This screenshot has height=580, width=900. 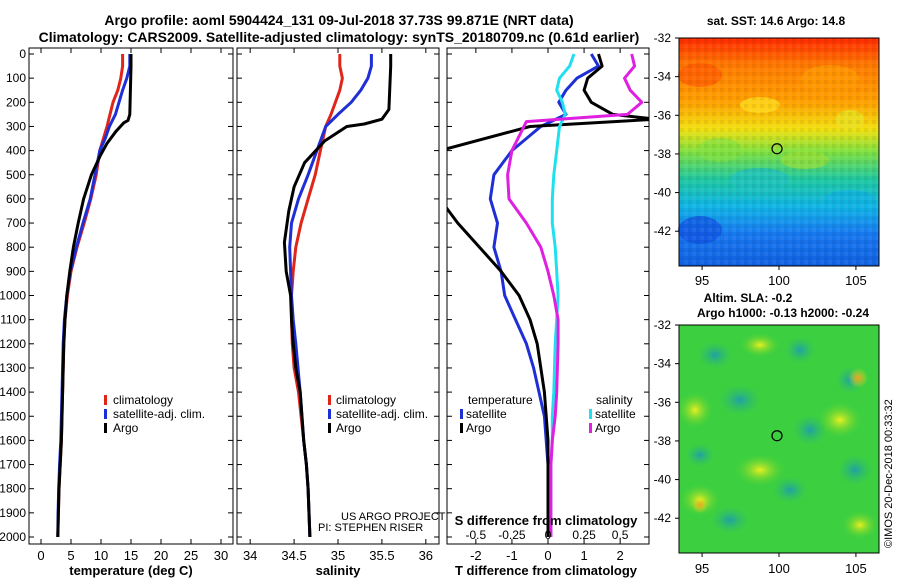 I want to click on imos-timestamp: ©IMOS 20-Dec-2018 00:33:32, so click(x=889, y=473).